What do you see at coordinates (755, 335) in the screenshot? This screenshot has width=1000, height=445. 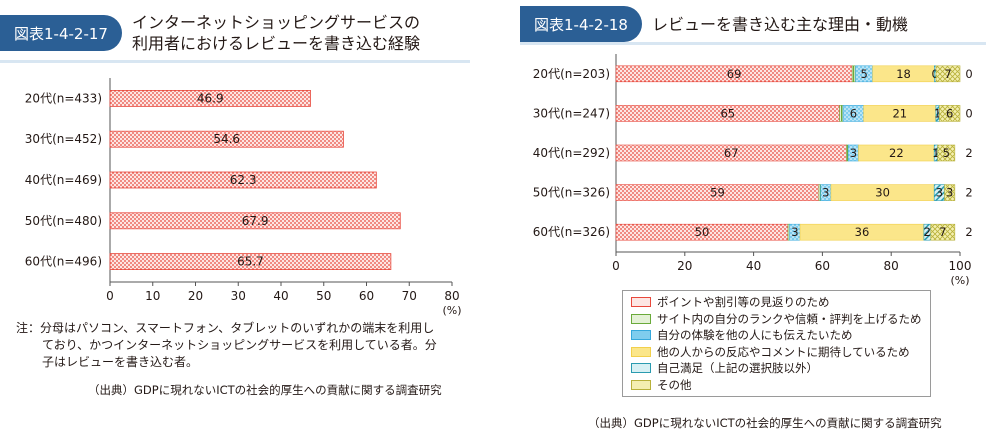 I see `legend-label: 自分の体験を他の人にも伝えたいため` at bounding box center [755, 335].